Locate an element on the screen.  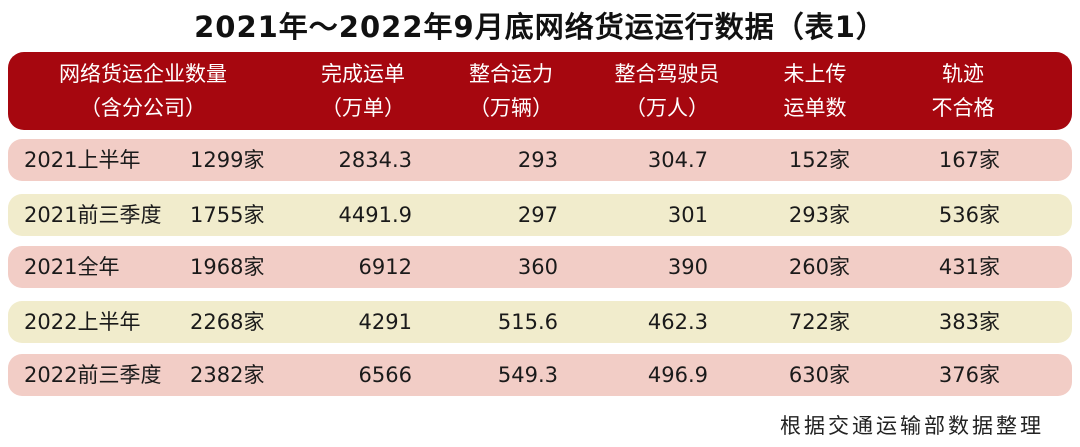
header-drivers-line1: 整合驾驶员 is located at coordinates (667, 74).